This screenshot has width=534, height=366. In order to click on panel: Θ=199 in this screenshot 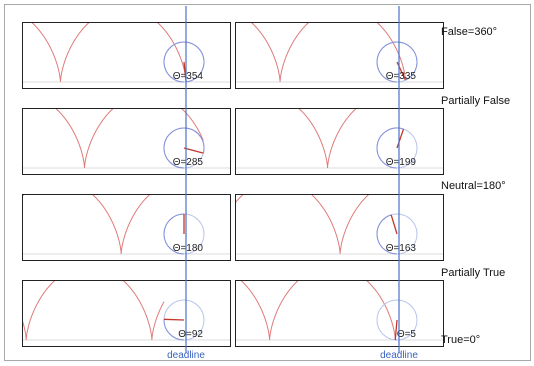, I will do `click(339, 141)`.